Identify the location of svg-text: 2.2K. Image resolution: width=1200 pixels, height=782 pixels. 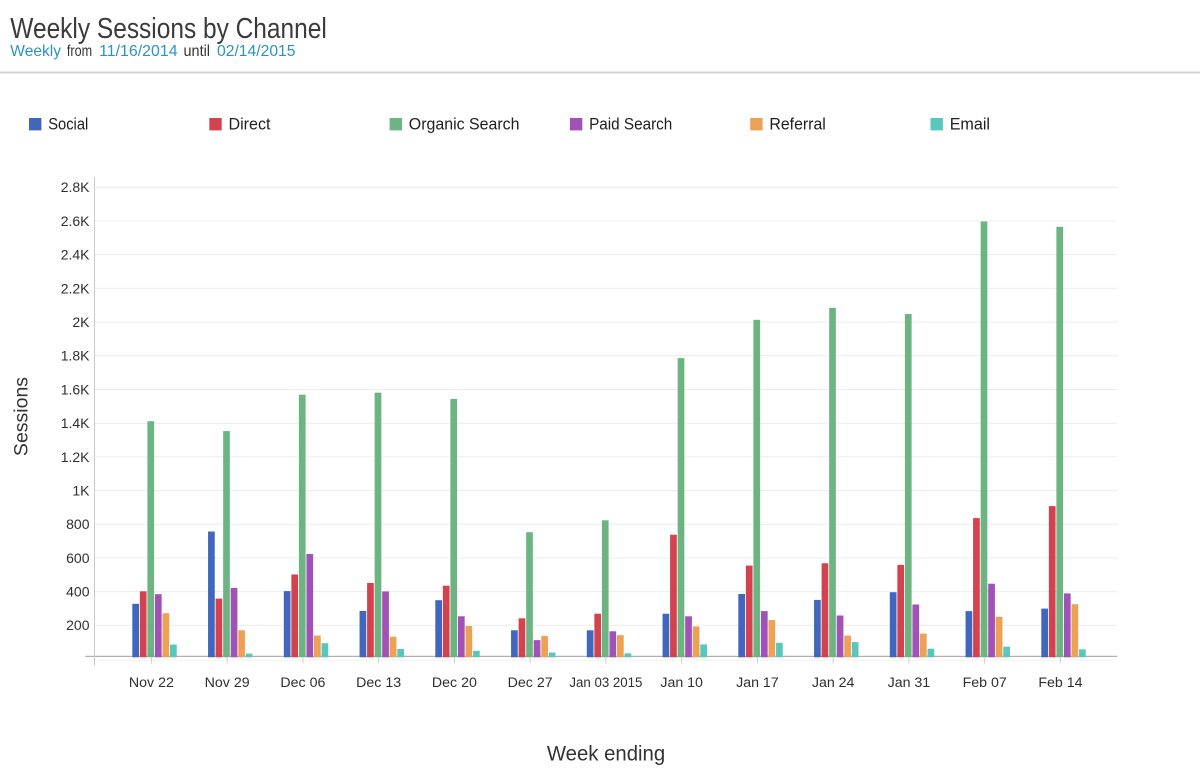
(75, 288).